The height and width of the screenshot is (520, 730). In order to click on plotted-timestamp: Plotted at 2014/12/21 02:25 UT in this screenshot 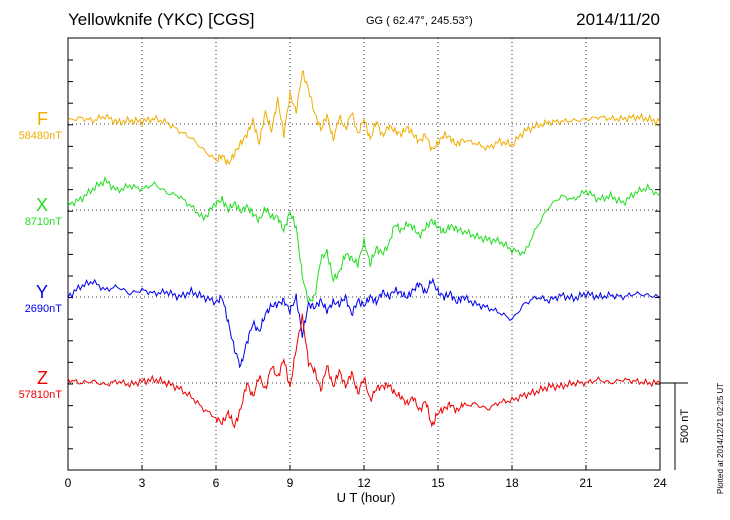, I will do `click(720, 438)`.